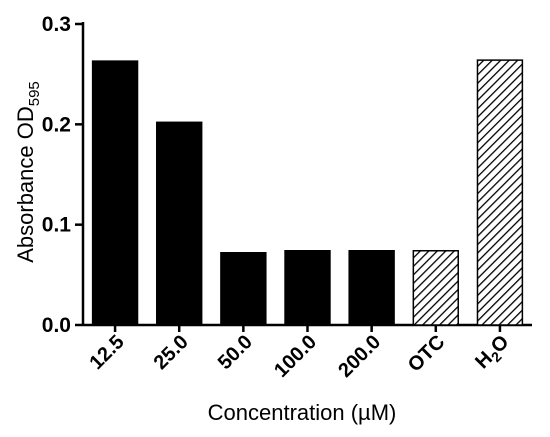 This screenshot has height=437, width=550. What do you see at coordinates (56, 24) in the screenshot?
I see `y-tick-label: 0.3` at bounding box center [56, 24].